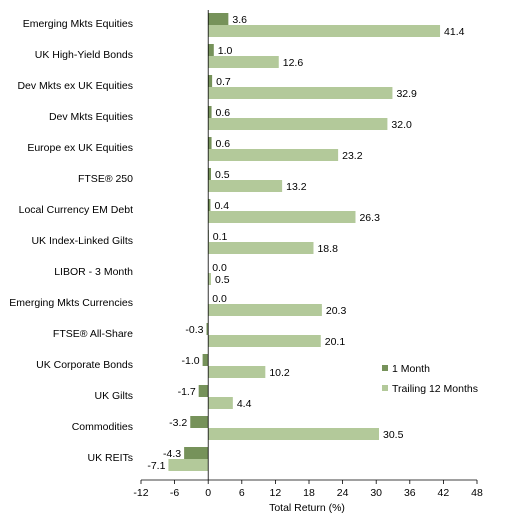 The height and width of the screenshot is (526, 518). Describe the element at coordinates (91, 117) in the screenshot. I see `category-label: Dev Mkts Equities` at that location.